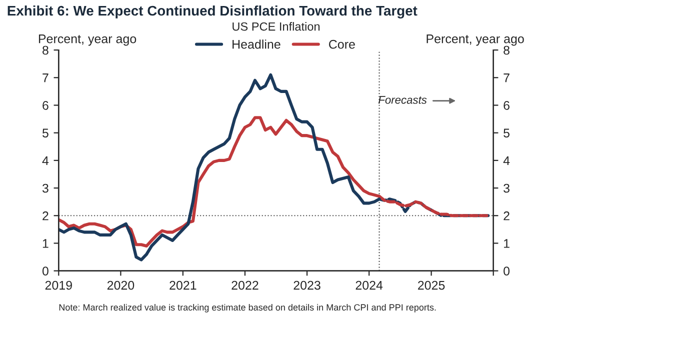 The height and width of the screenshot is (345, 690). What do you see at coordinates (507, 188) in the screenshot?
I see `y2-tick-label: 3` at bounding box center [507, 188].